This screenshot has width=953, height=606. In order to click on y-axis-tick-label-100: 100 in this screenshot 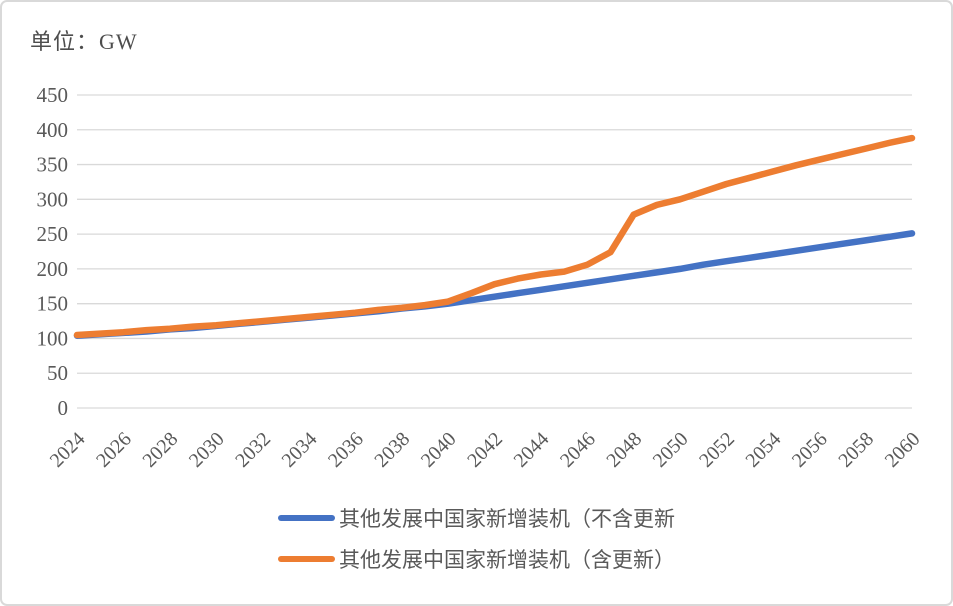, I will do `click(53, 338)`.